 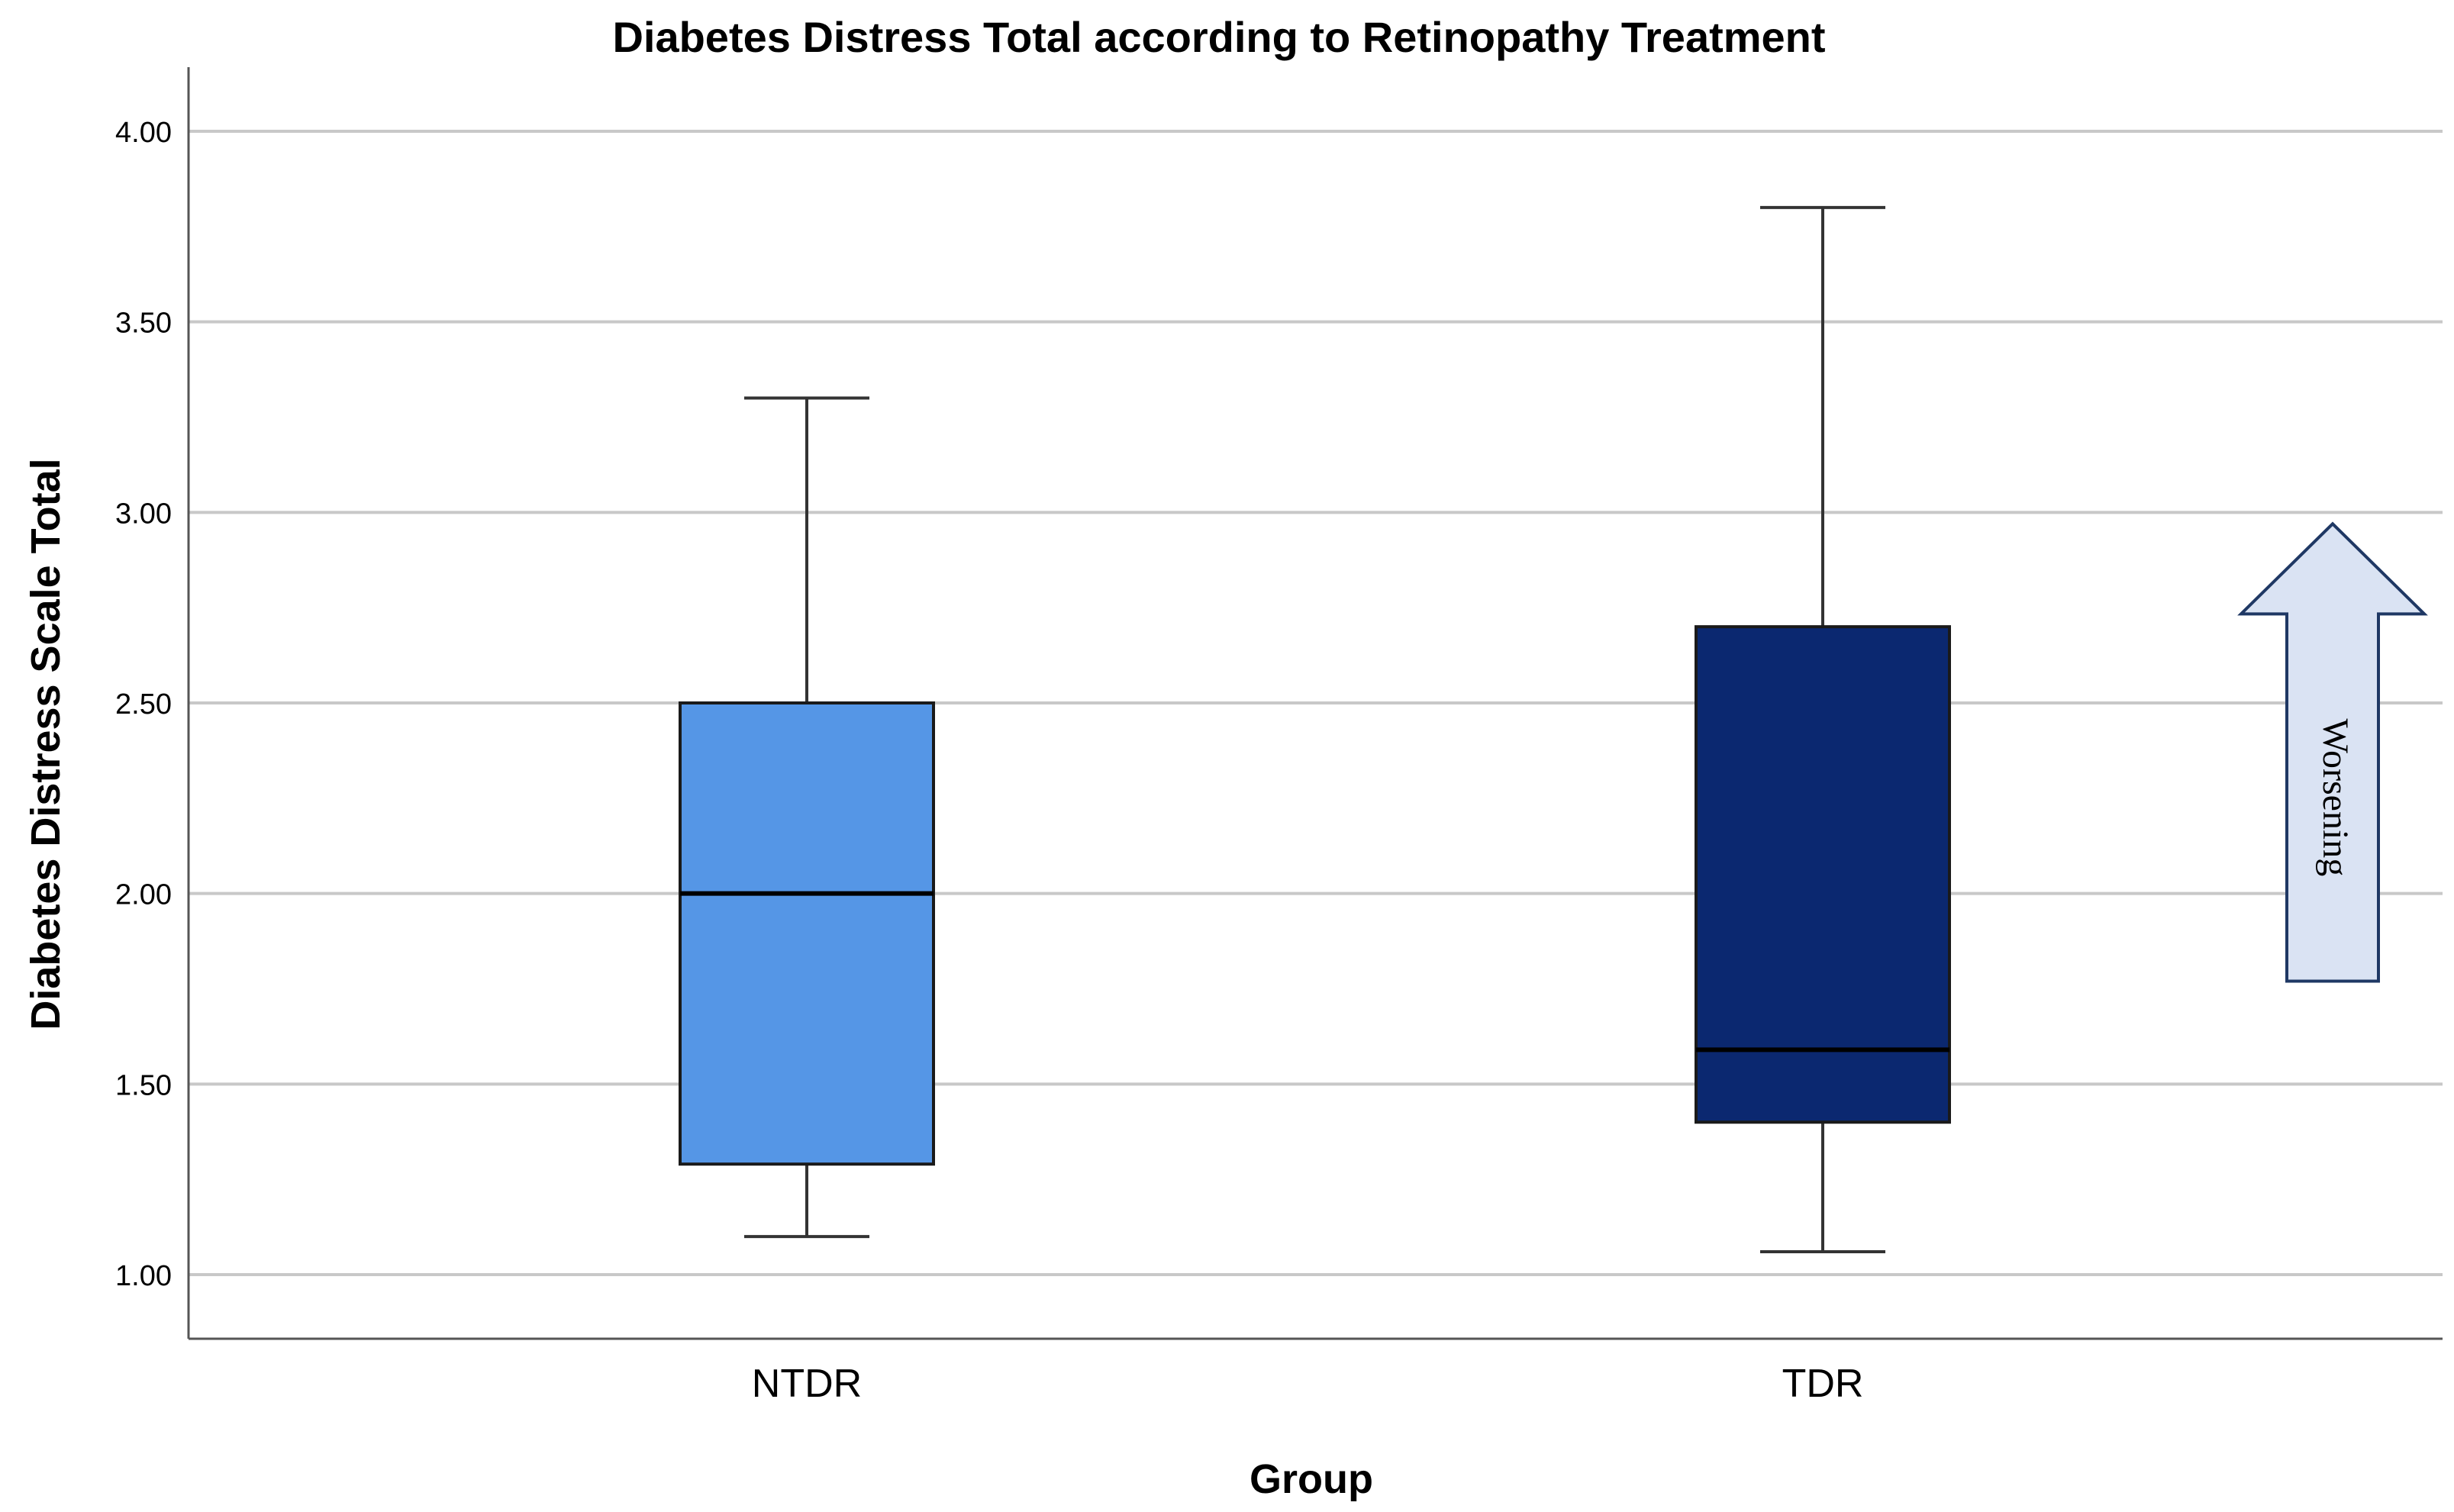 What do you see at coordinates (144, 1085) in the screenshot?
I see `y-tick-label-1: 1.50` at bounding box center [144, 1085].